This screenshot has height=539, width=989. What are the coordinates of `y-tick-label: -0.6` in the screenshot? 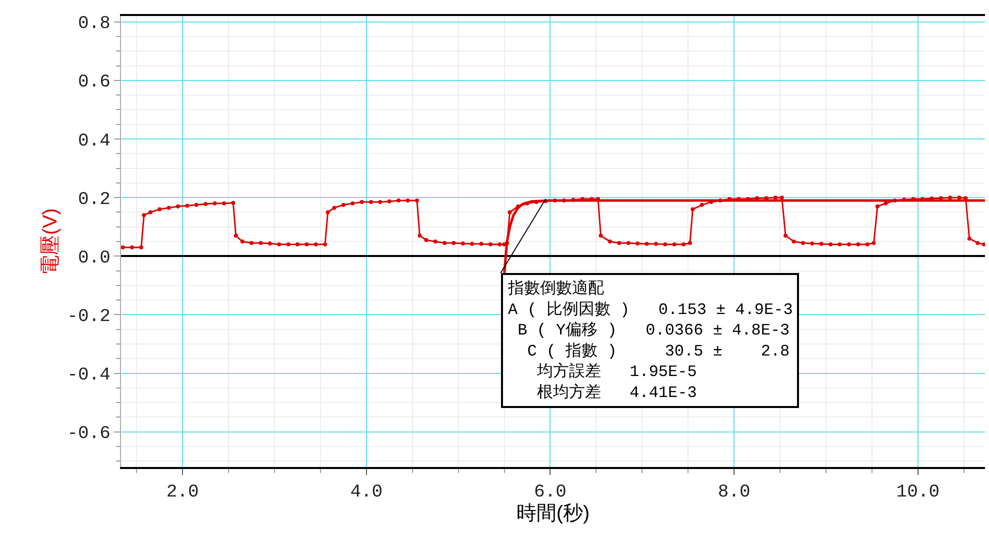 It's located at (88, 434).